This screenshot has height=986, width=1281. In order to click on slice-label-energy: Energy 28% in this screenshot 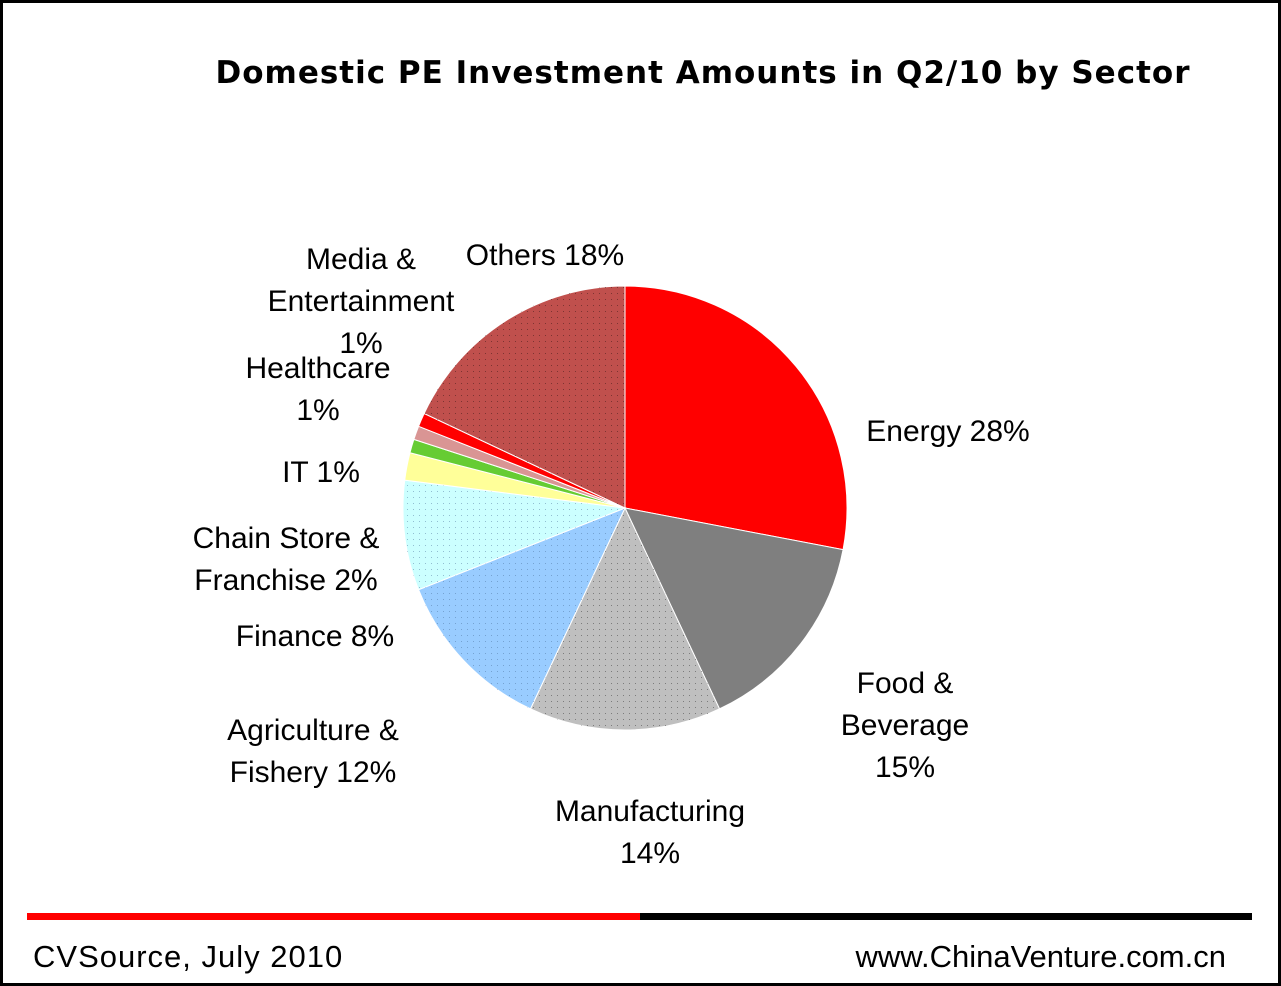, I will do `click(947, 431)`.